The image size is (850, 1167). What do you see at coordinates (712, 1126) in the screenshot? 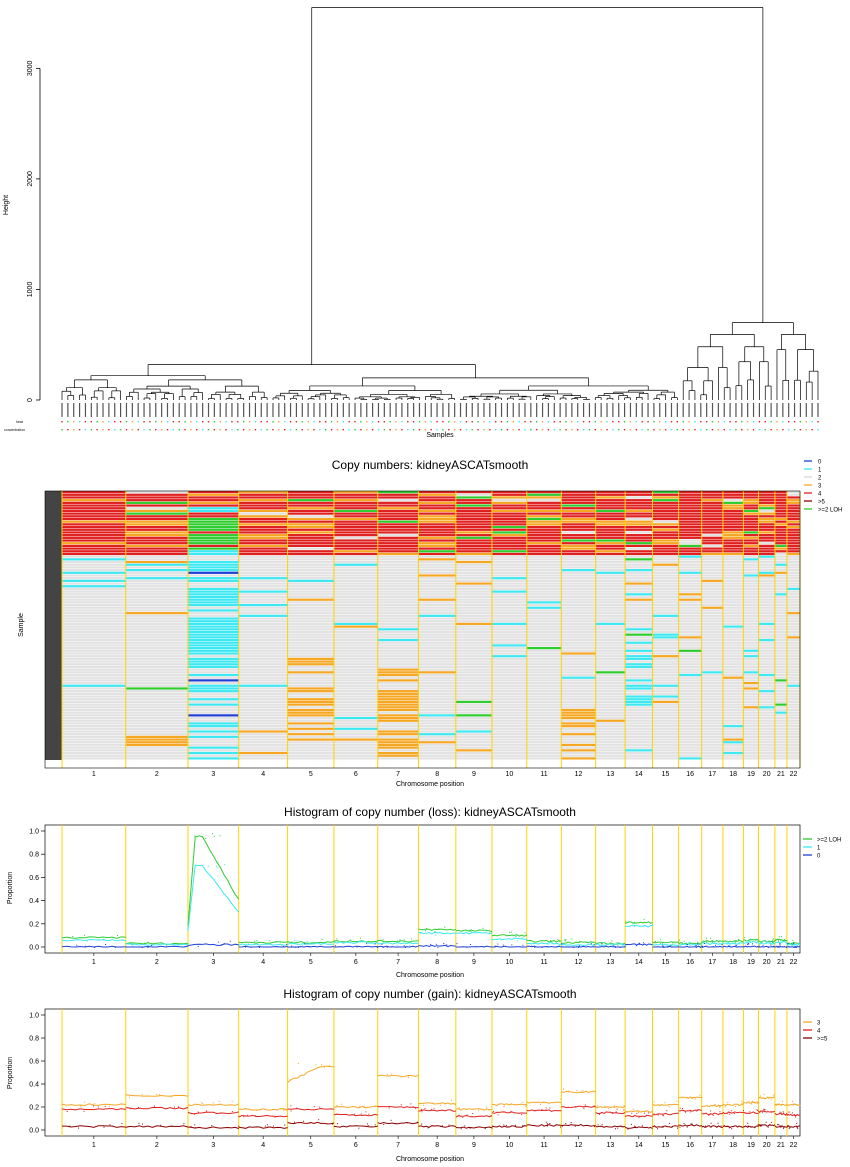
I see `series-line->=5` at bounding box center [712, 1126].